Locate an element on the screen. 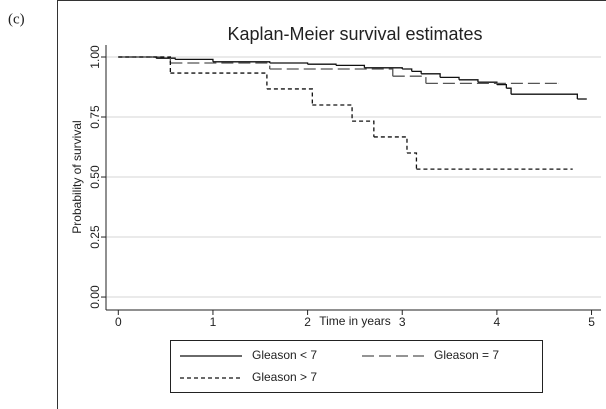 The height and width of the screenshot is (409, 606). legend-label: Gleason = 7 is located at coordinates (466, 355).